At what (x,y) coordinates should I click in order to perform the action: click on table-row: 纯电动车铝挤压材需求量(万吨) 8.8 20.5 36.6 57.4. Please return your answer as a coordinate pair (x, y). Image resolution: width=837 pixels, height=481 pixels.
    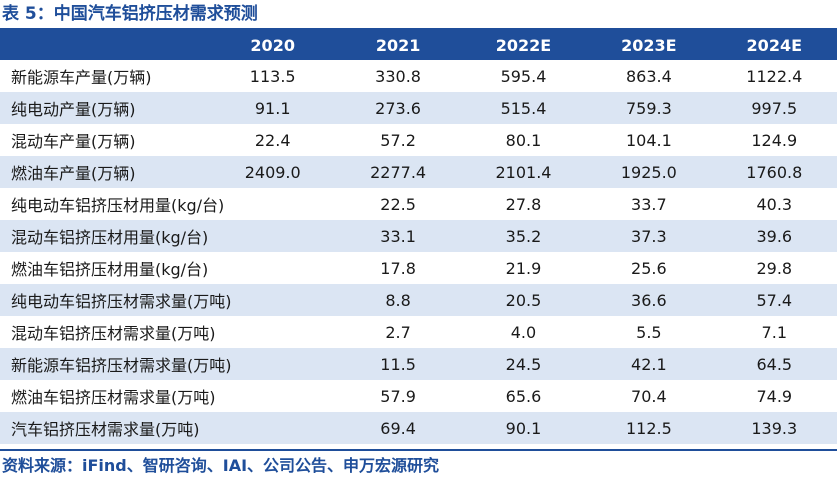
    Looking at the image, I should click on (418, 300).